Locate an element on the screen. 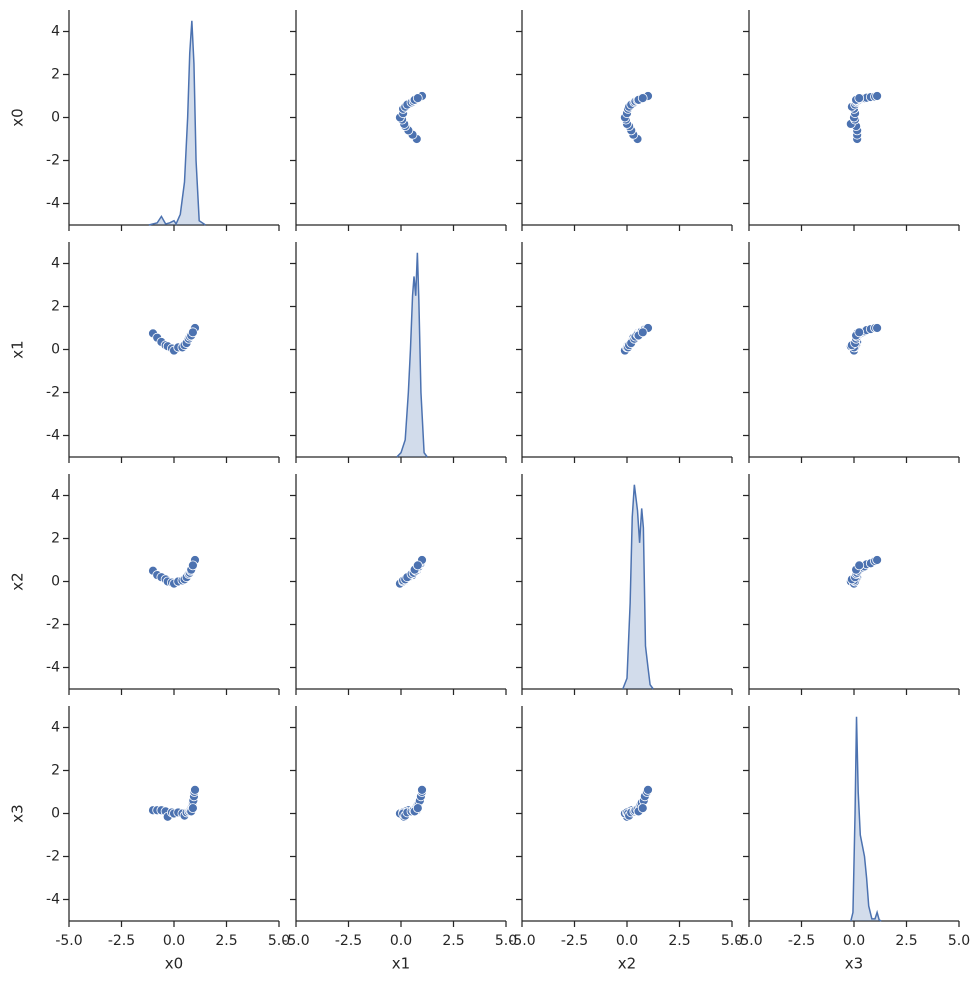  x-axis-label: x0 is located at coordinates (174, 964).